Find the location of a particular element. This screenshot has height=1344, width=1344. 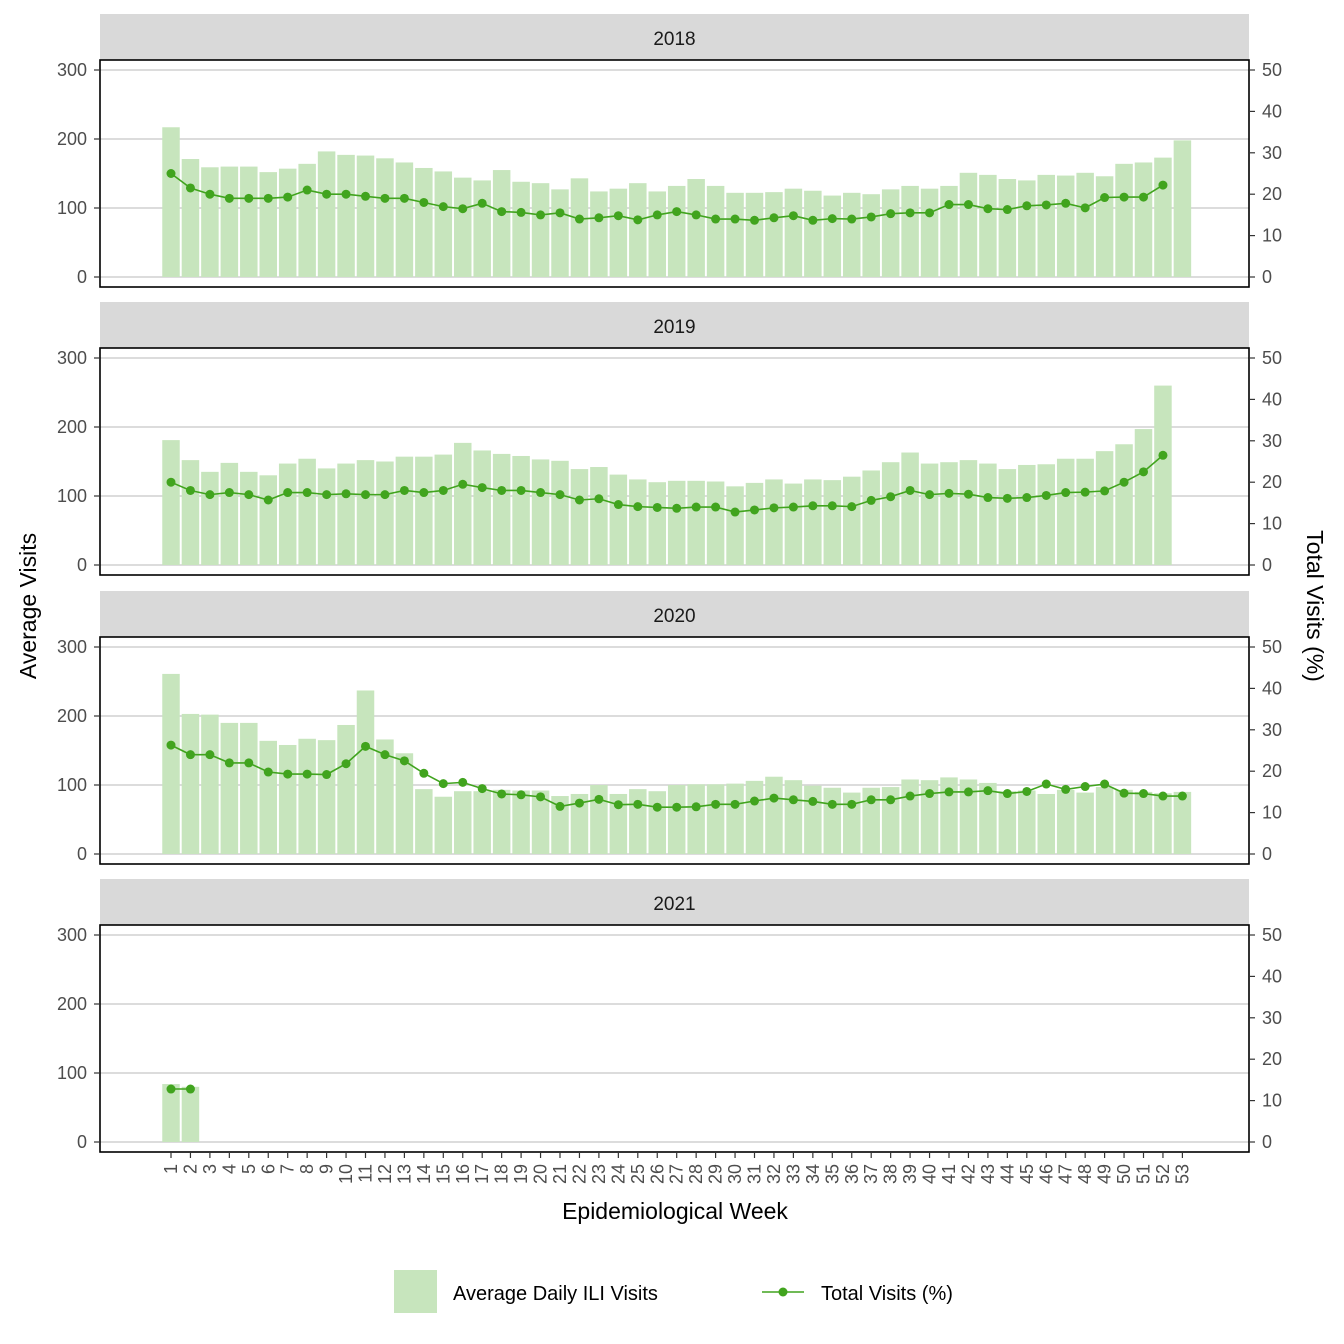

series-line is located at coordinates (667, 197).